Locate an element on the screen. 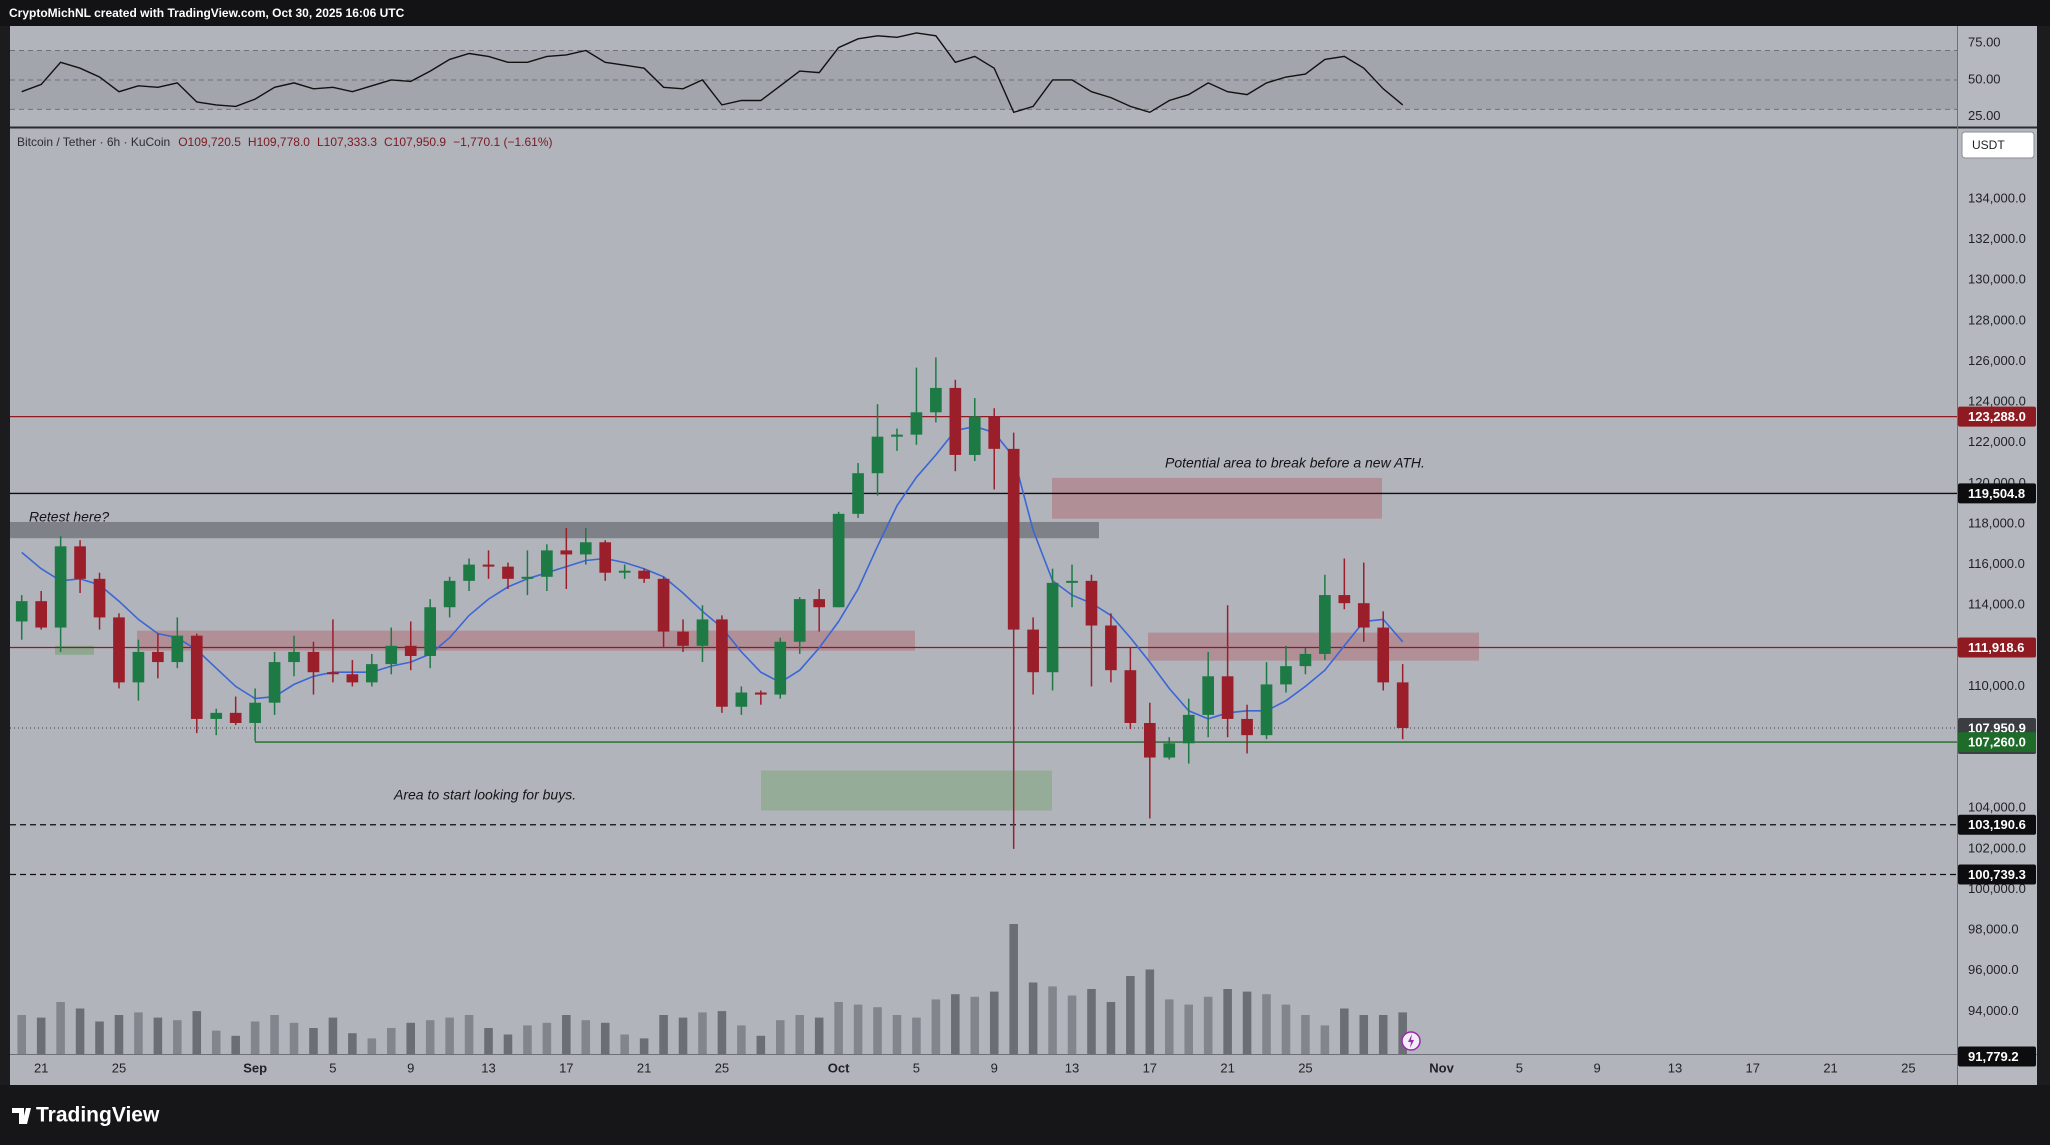  y-tick-label: 130,000.0 is located at coordinates (1997, 279).